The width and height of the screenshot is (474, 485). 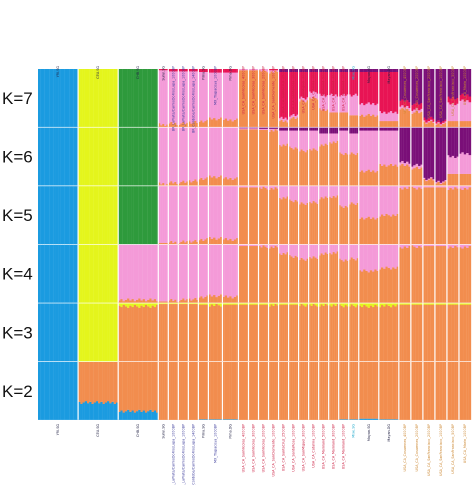 What do you see at coordinates (254, 448) in the screenshot?
I see `bottom-population-label: USA_CA_SanNicolas_3000BP` at bounding box center [254, 448].